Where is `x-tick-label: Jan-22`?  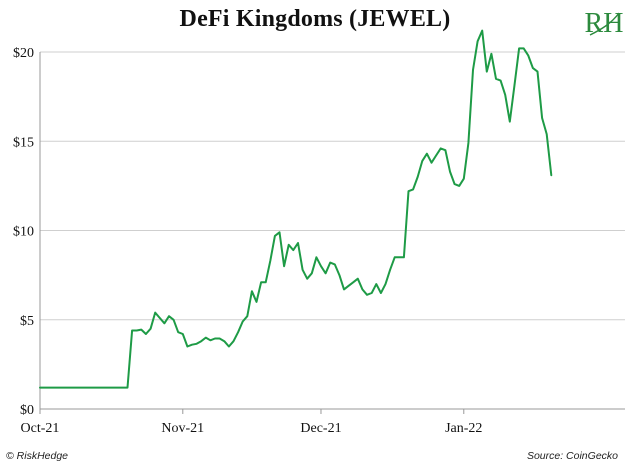 x-tick-label: Jan-22 is located at coordinates (463, 428).